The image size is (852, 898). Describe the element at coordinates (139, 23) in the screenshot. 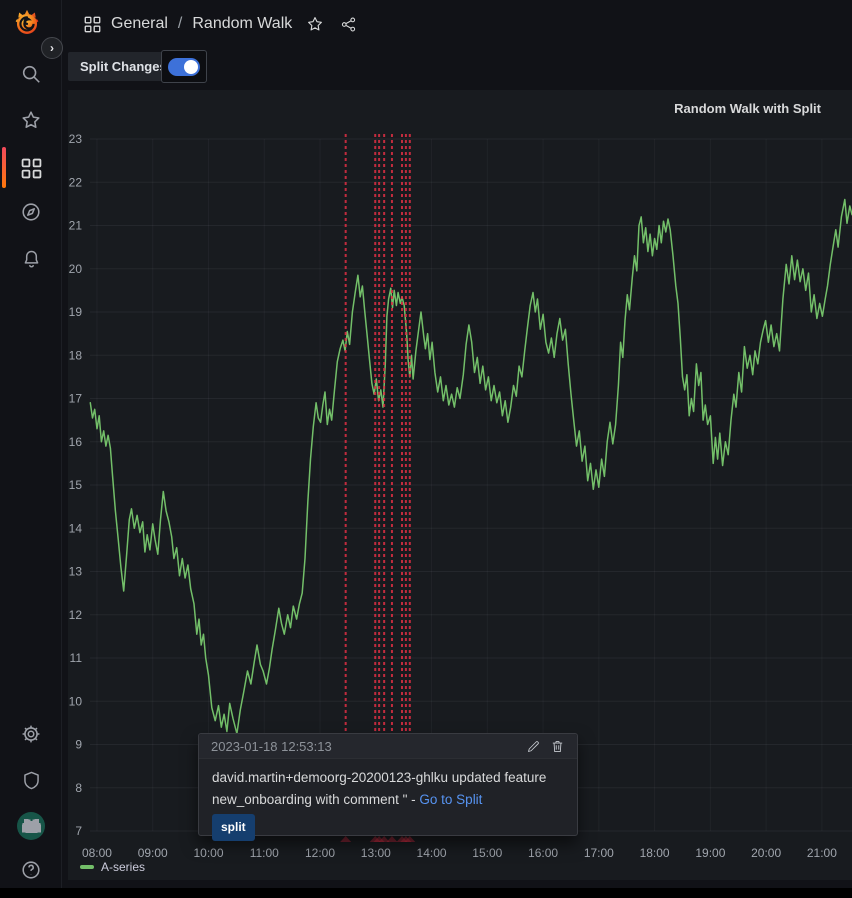

I see `breadcrumb-folder: General` at that location.